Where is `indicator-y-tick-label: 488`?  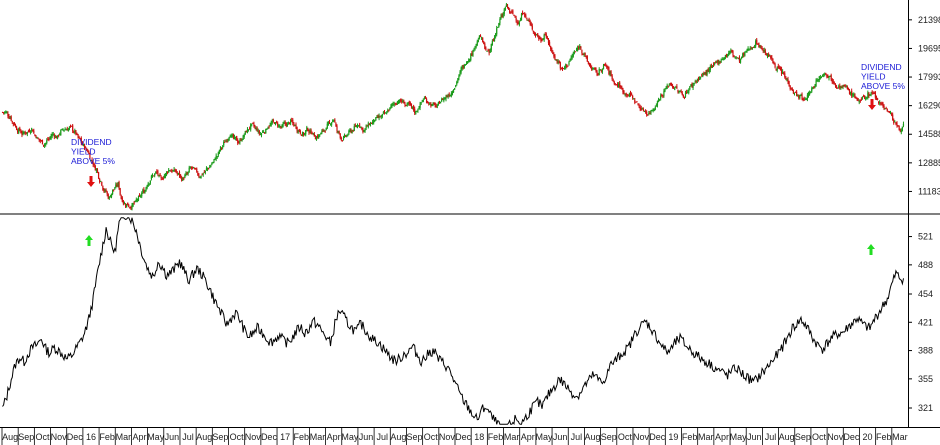
indicator-y-tick-label: 488 is located at coordinates (925, 265).